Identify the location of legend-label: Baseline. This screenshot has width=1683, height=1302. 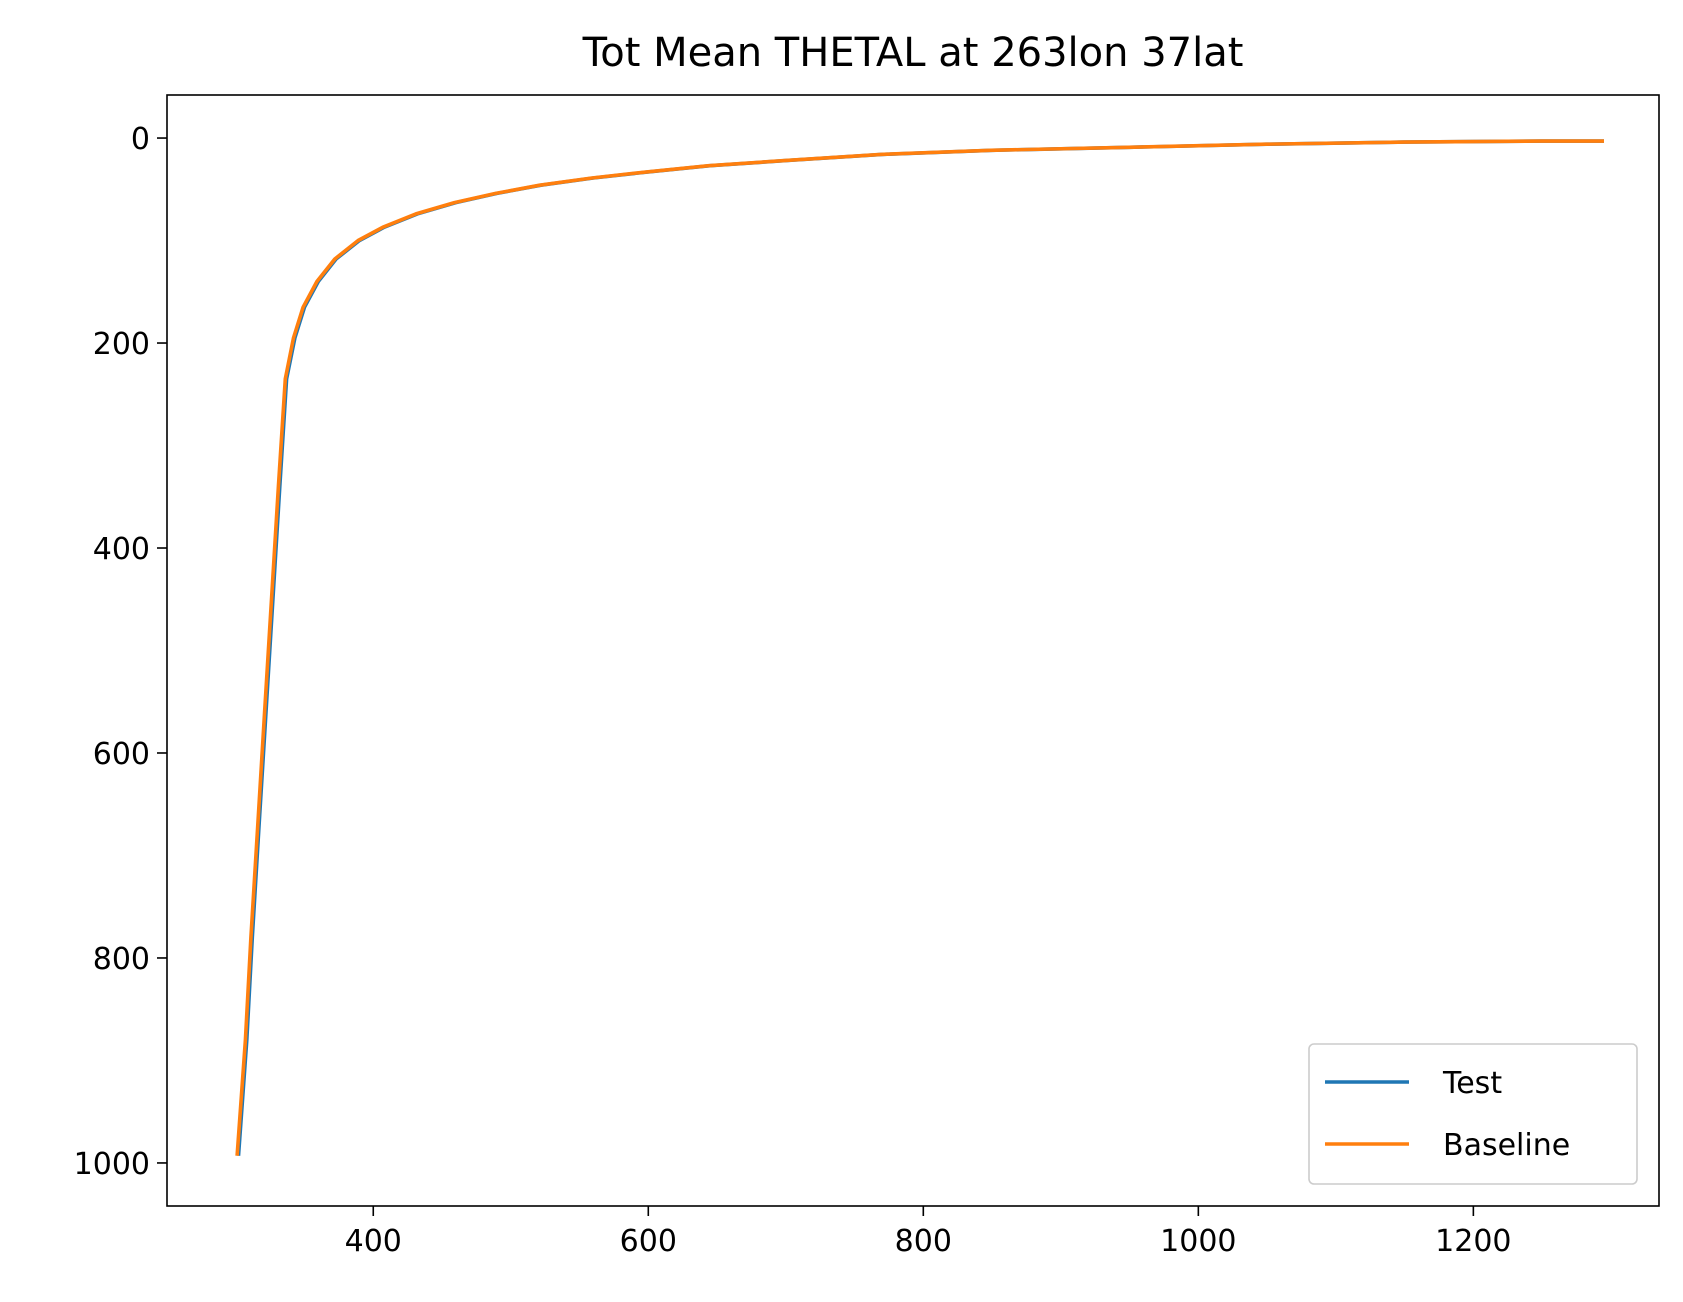
(1506, 1145).